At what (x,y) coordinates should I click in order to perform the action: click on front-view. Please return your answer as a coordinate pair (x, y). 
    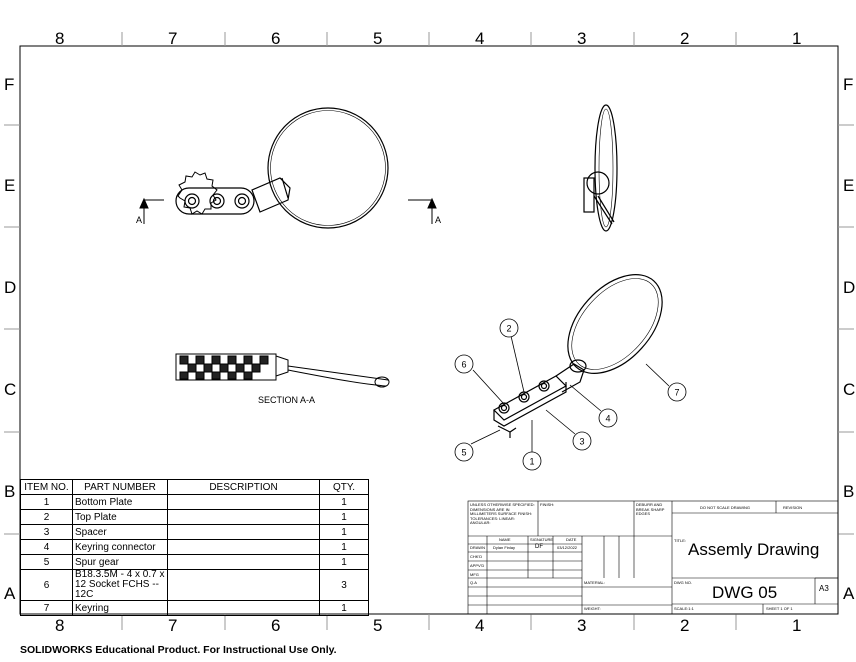
    Looking at the image, I should click on (282, 168).